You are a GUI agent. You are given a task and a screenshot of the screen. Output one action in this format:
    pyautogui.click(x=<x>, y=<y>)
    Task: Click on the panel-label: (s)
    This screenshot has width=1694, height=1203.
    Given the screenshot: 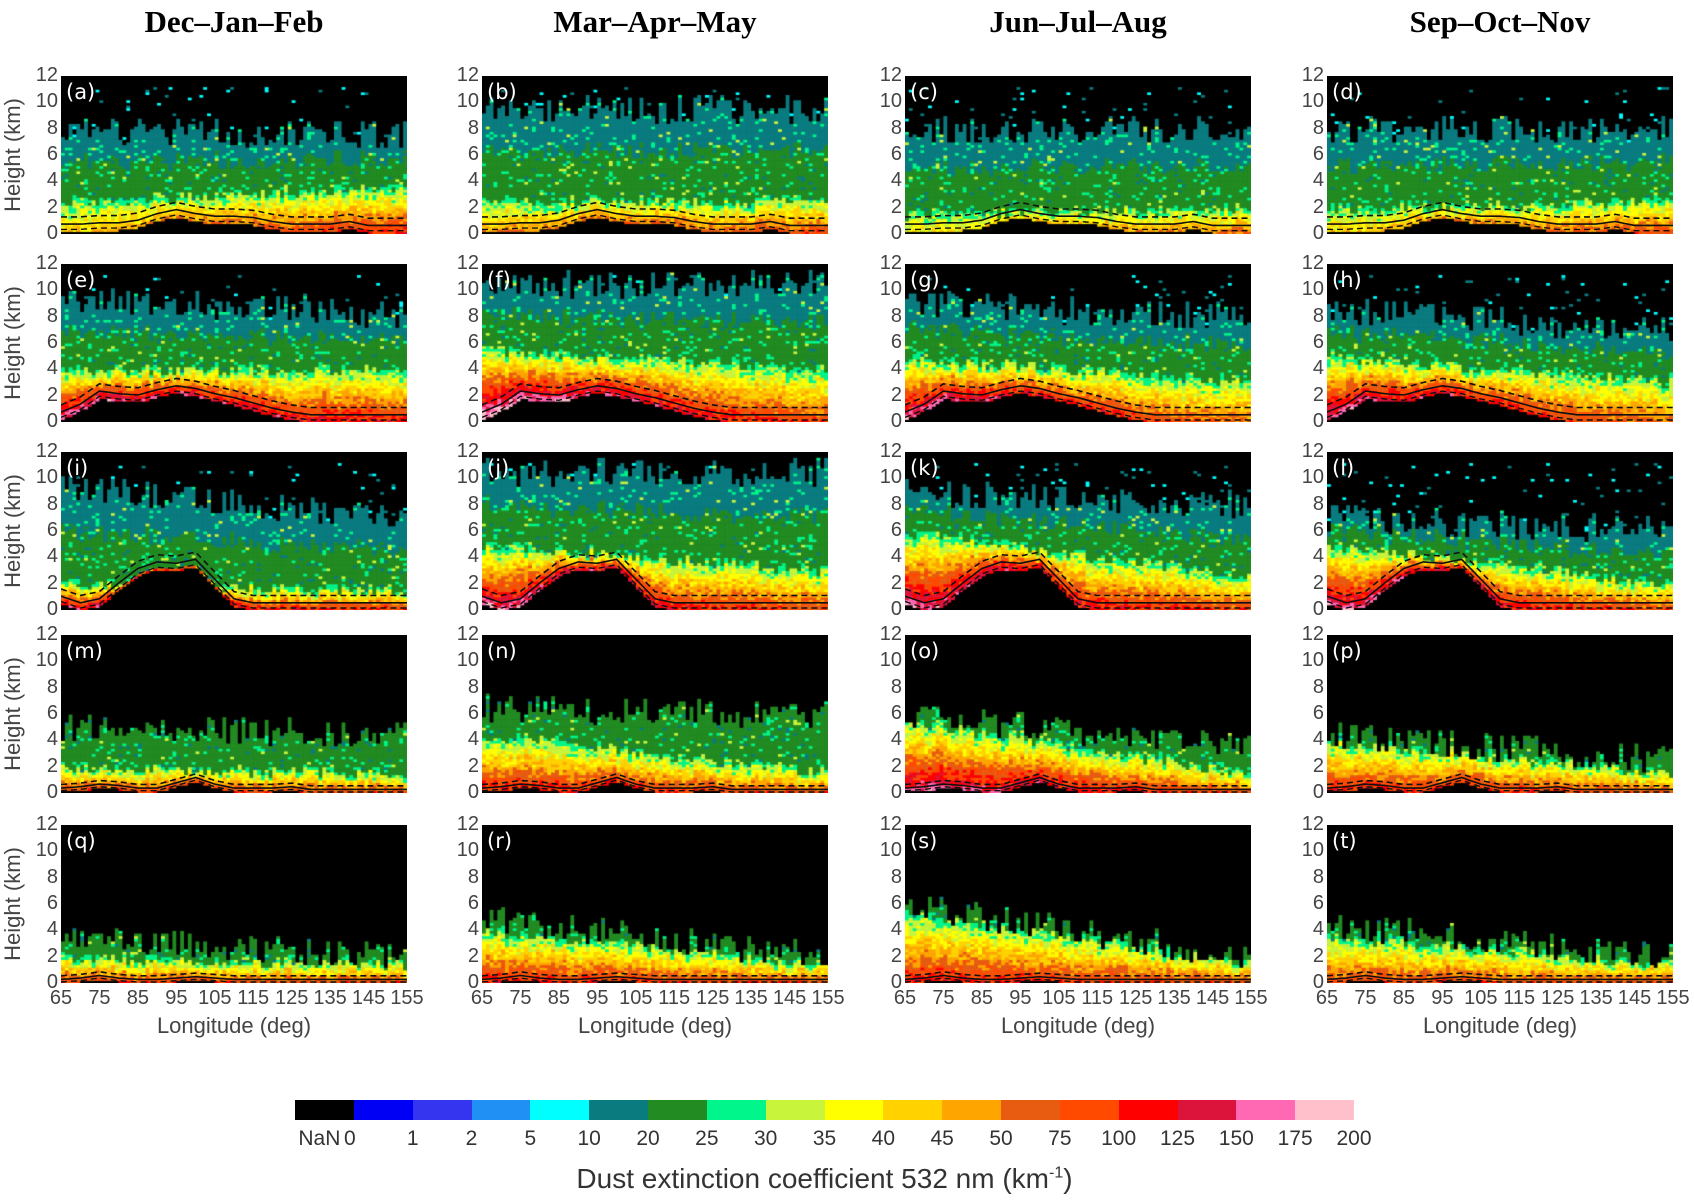 What is the action you would take?
    pyautogui.click(x=924, y=841)
    